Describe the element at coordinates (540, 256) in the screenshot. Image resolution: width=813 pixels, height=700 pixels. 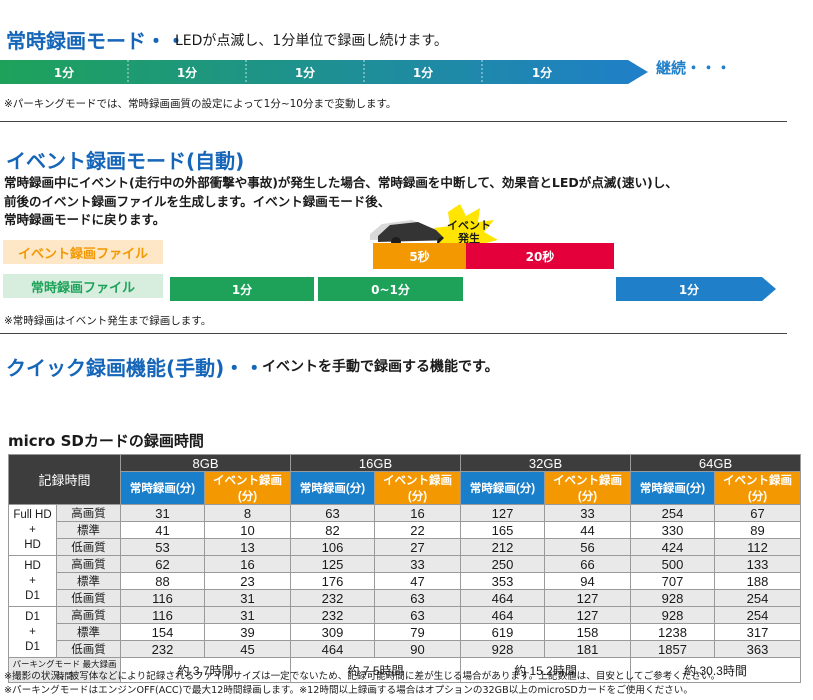
I see `event-after-seg: 20秒` at that location.